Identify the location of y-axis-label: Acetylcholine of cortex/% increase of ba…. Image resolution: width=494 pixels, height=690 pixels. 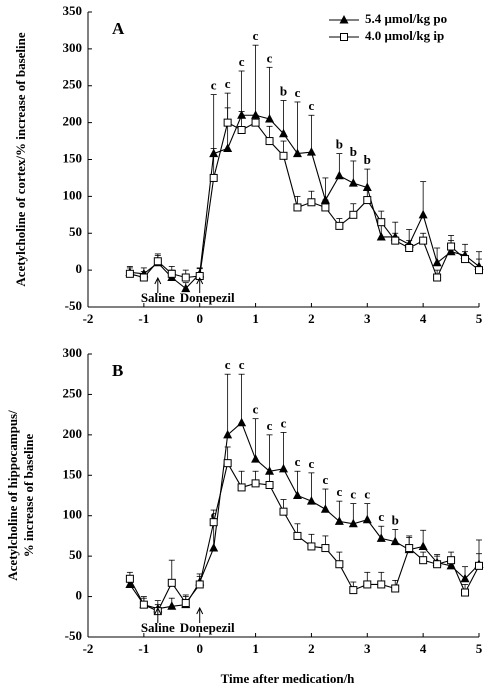
(20, 159).